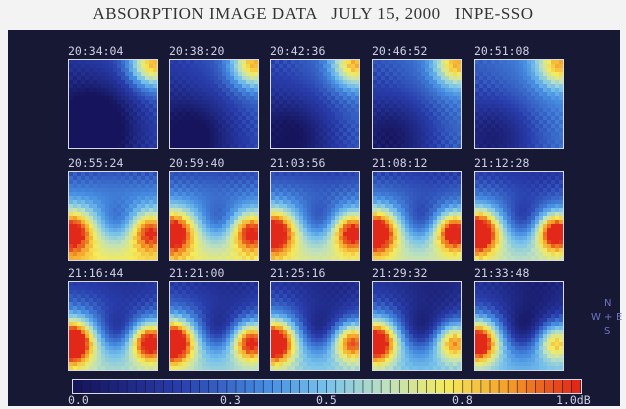 The height and width of the screenshot is (409, 626). What do you see at coordinates (501, 51) in the screenshot?
I see `image-timestamp: 20:51:08` at bounding box center [501, 51].